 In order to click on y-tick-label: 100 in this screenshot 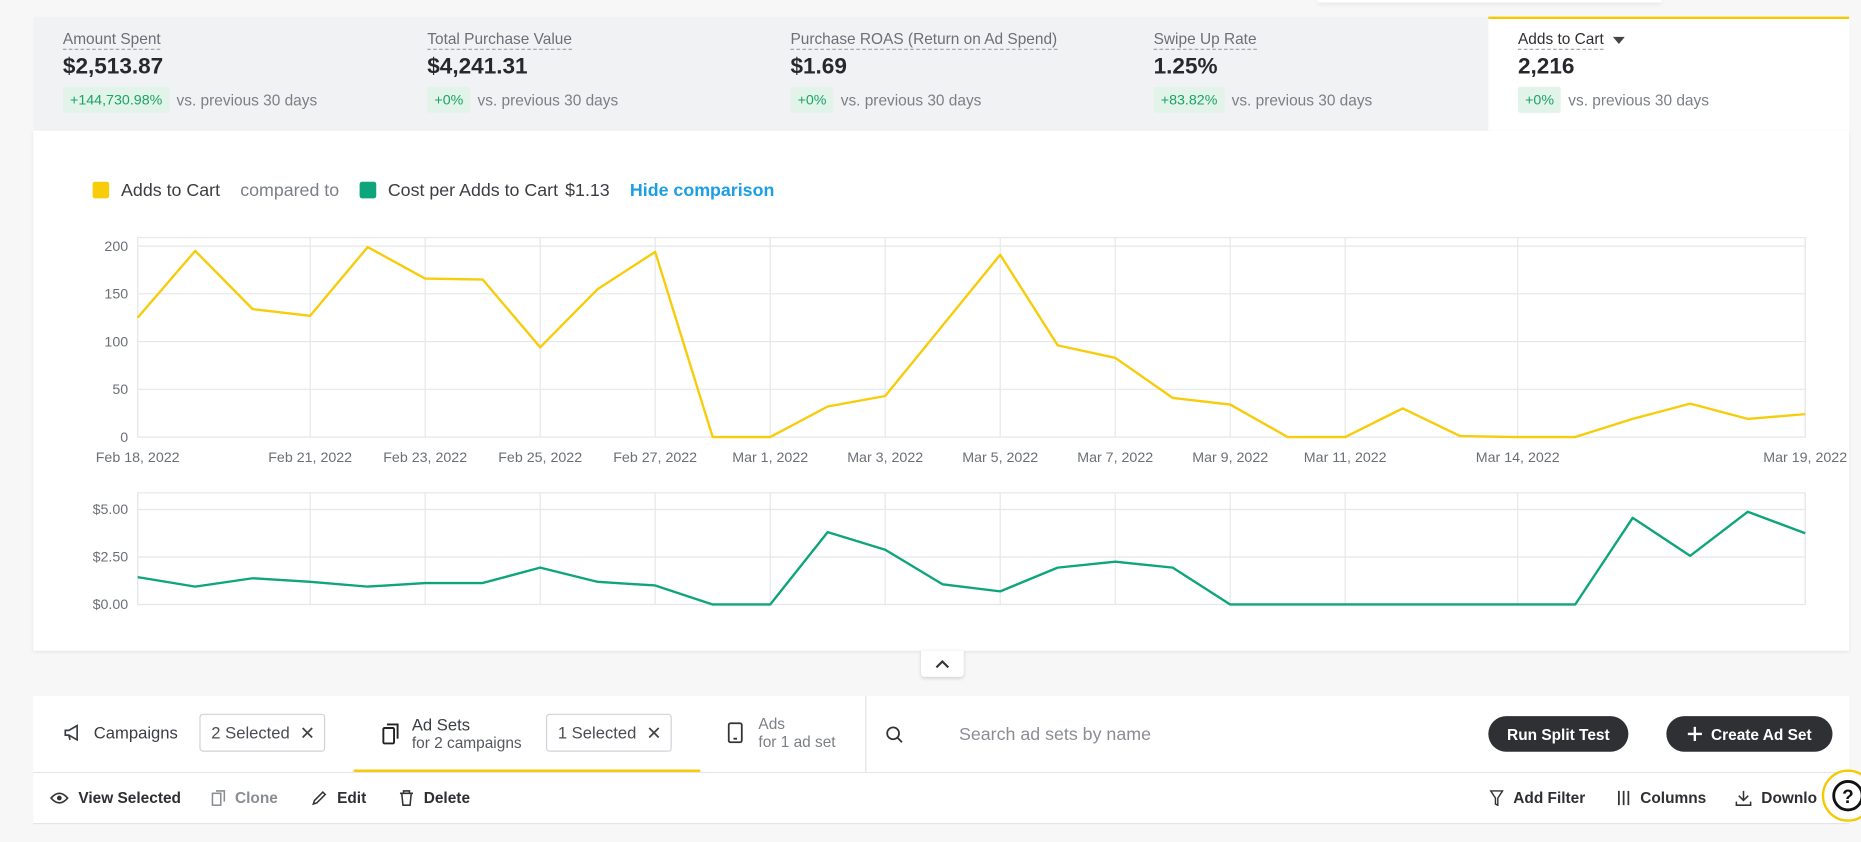, I will do `click(116, 342)`.